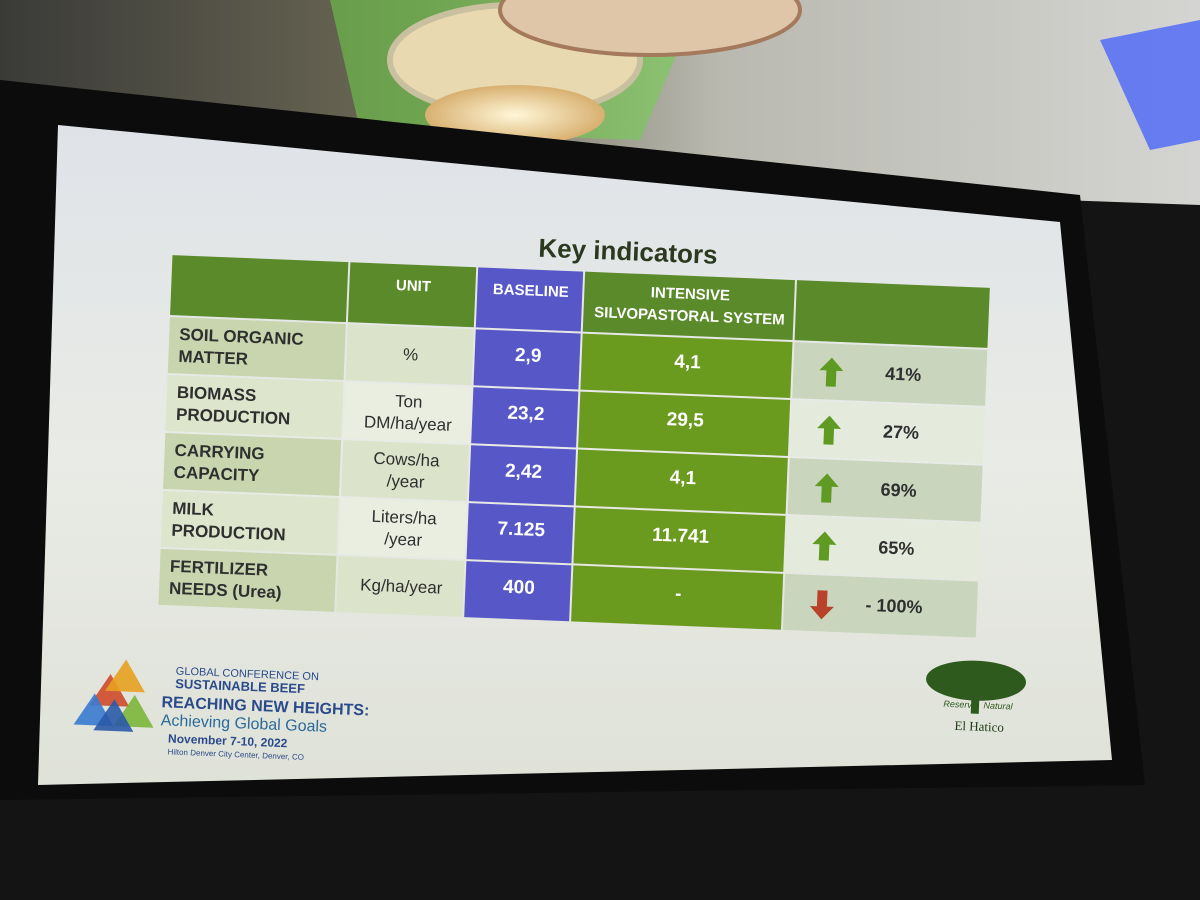 The height and width of the screenshot is (900, 1200). I want to click on unit: DM/ha/year, so click(408, 423).